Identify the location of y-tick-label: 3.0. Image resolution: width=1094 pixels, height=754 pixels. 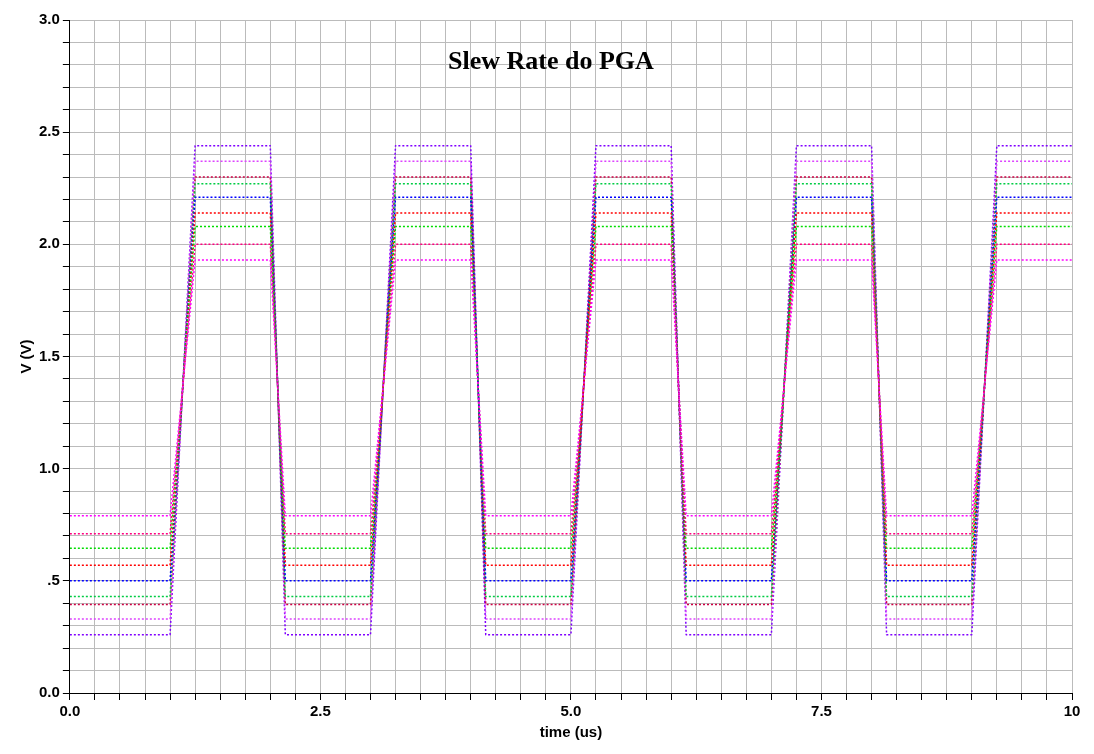
(49, 19).